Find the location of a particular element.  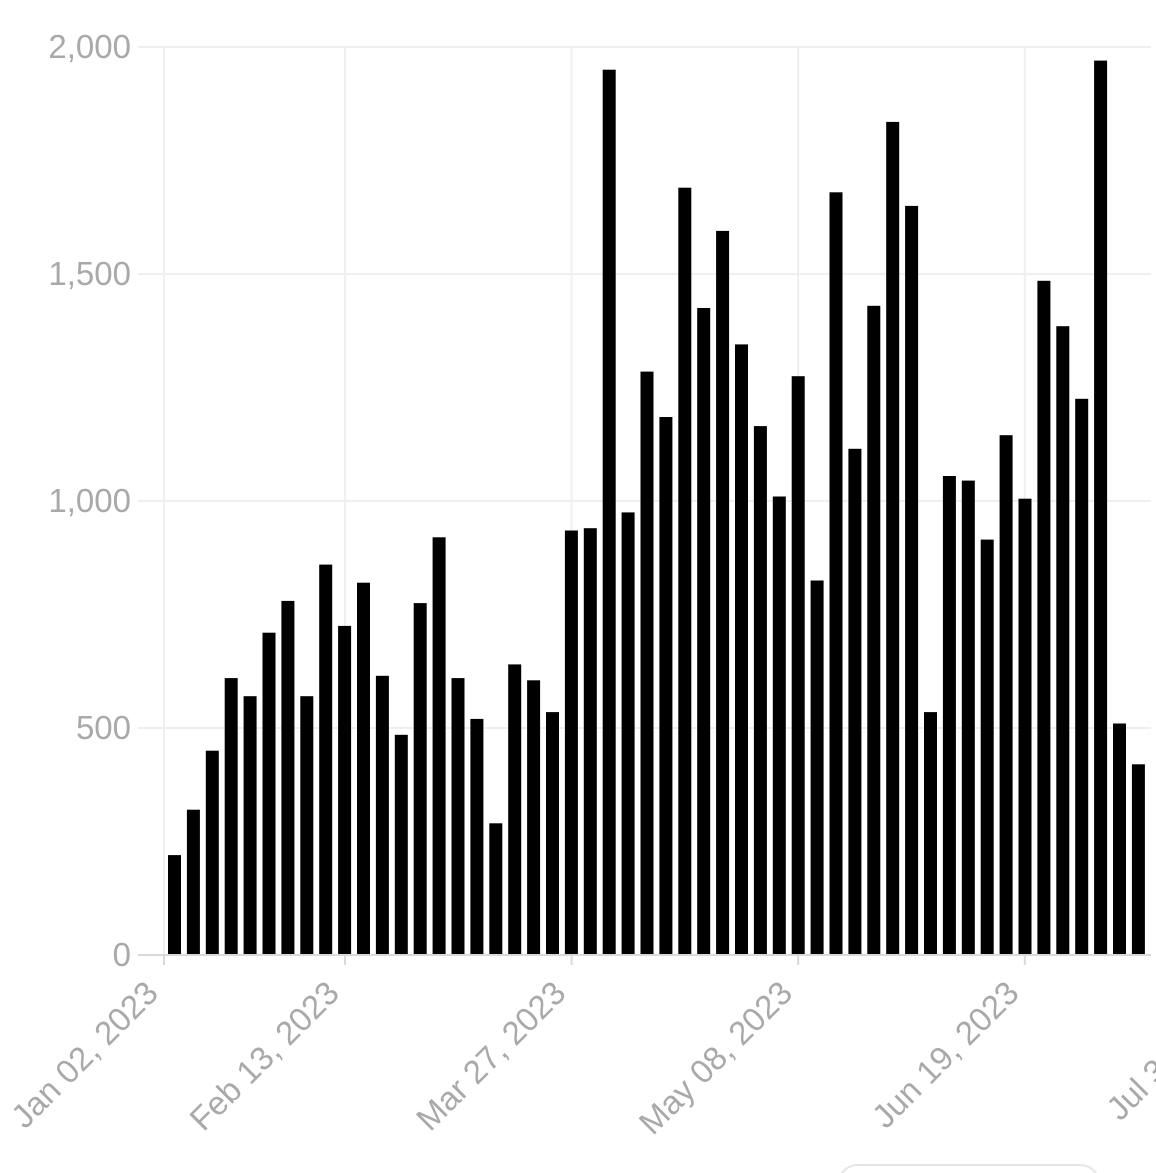

overlay-button-edge is located at coordinates (969, 1168).